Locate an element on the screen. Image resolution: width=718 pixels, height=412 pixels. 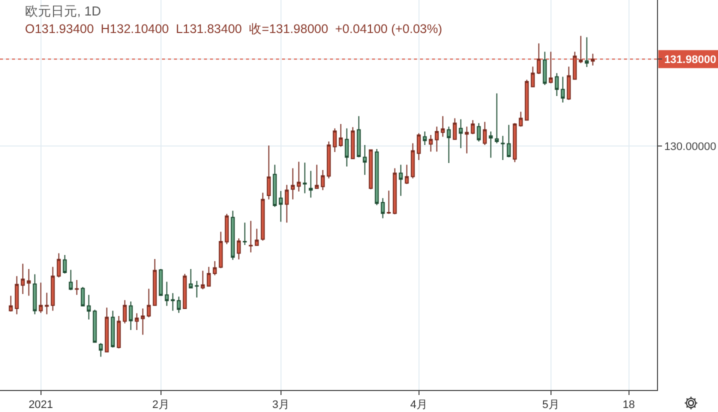
x-tick-label: 2021 is located at coordinates (41, 405).